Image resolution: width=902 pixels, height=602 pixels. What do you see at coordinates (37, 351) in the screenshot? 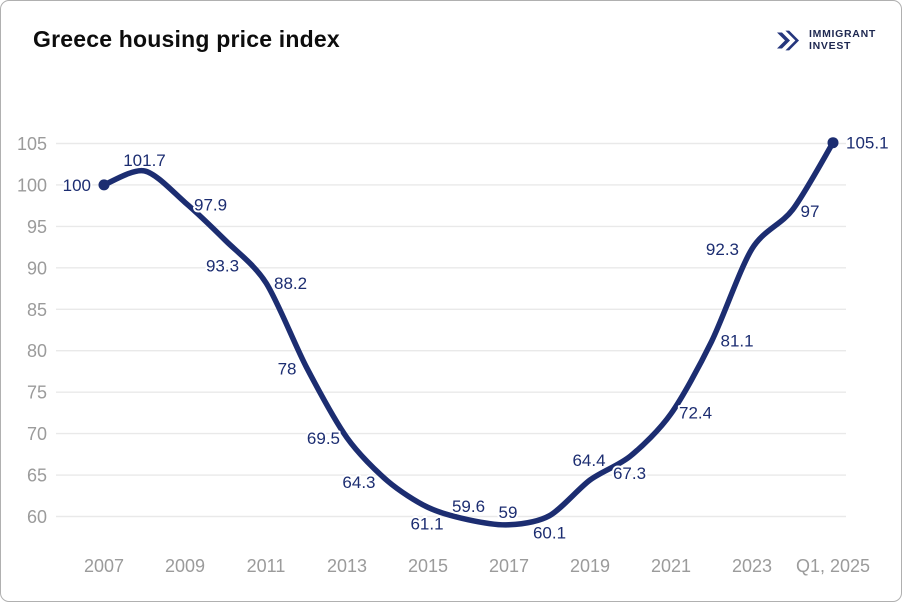
I see `y-tick-label: 80` at bounding box center [37, 351].